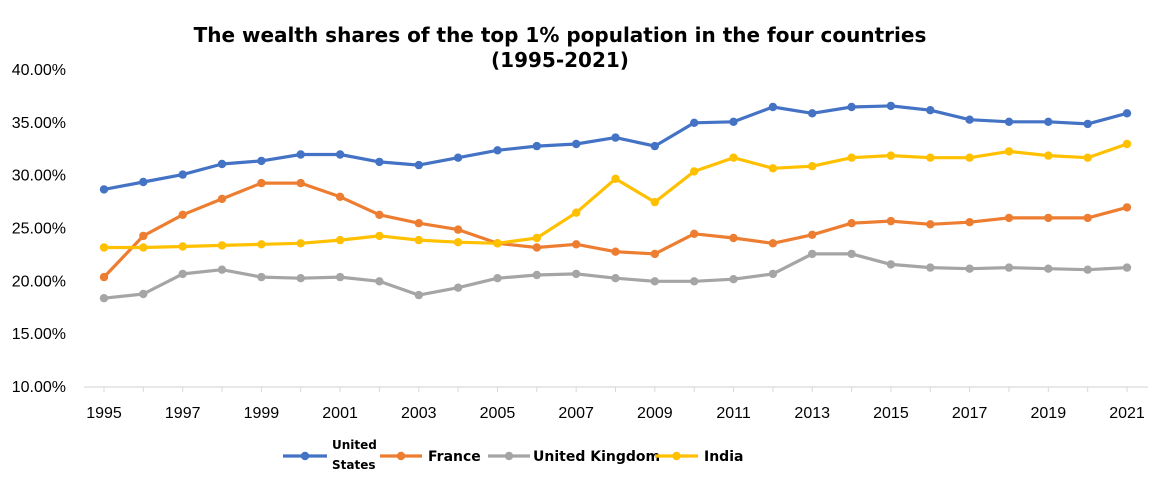  I want to click on y-tick-label: 15.00%, so click(39, 334).